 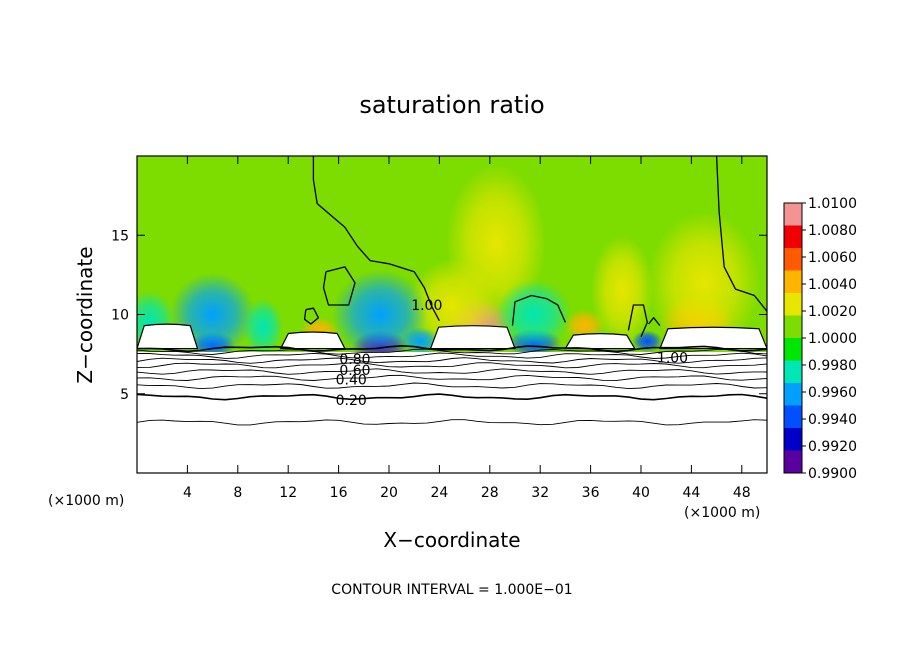 I want to click on x-tick-label: 28, so click(x=490, y=493).